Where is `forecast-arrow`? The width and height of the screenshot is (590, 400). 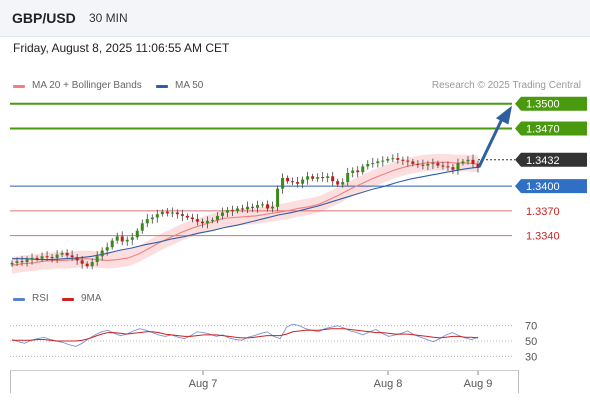
forecast-arrow is located at coordinates (494, 136).